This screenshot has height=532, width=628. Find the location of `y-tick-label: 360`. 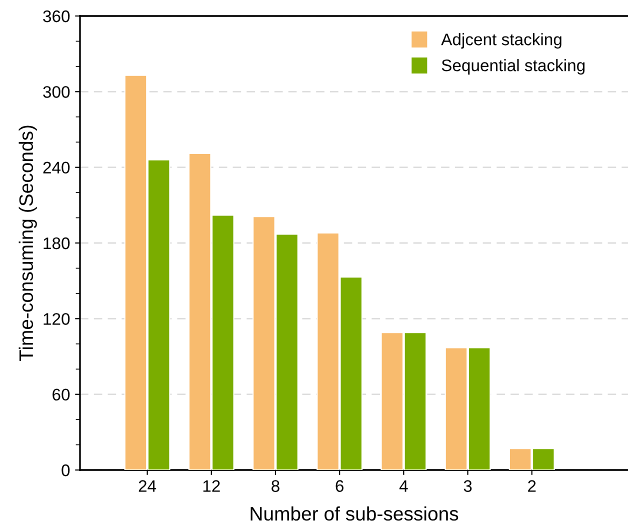

y-tick-label: 360 is located at coordinates (56, 16).